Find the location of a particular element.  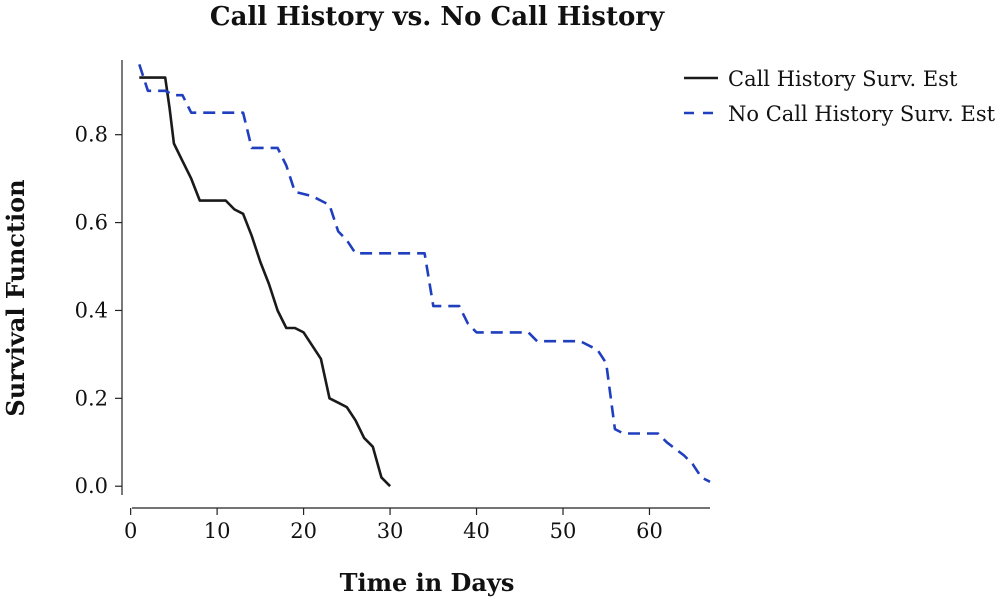

x-tick-label: 40 is located at coordinates (476, 531).